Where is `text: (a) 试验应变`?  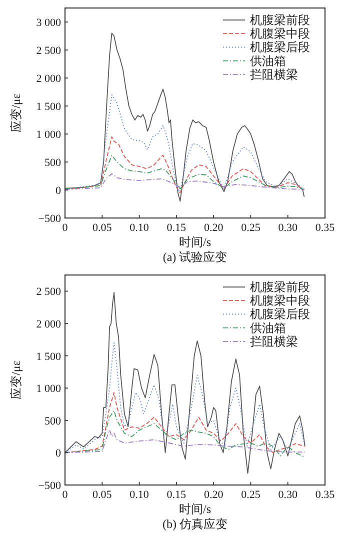 text: (a) 试验应变 is located at coordinates (195, 257).